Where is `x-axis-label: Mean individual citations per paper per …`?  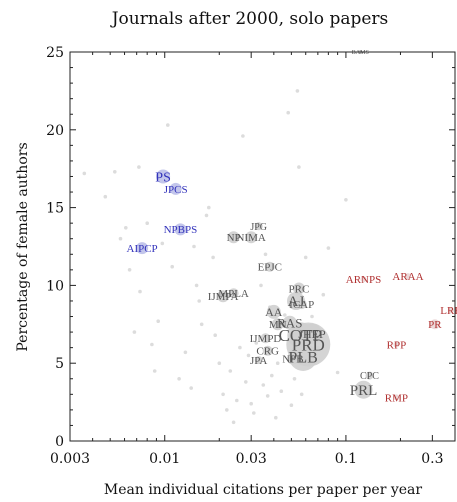
x-axis-label: Mean individual citations per paper per … is located at coordinates (263, 490).